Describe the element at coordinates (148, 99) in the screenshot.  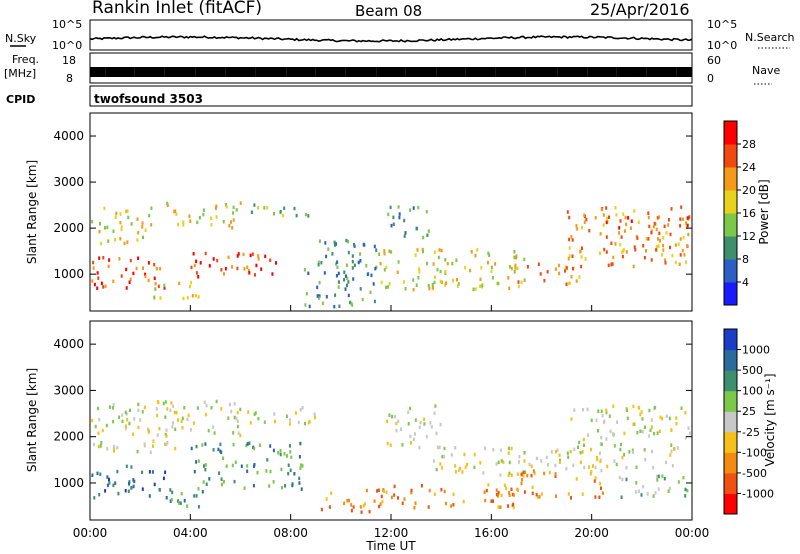
I see `cpid-value: twofsound 3503` at that location.